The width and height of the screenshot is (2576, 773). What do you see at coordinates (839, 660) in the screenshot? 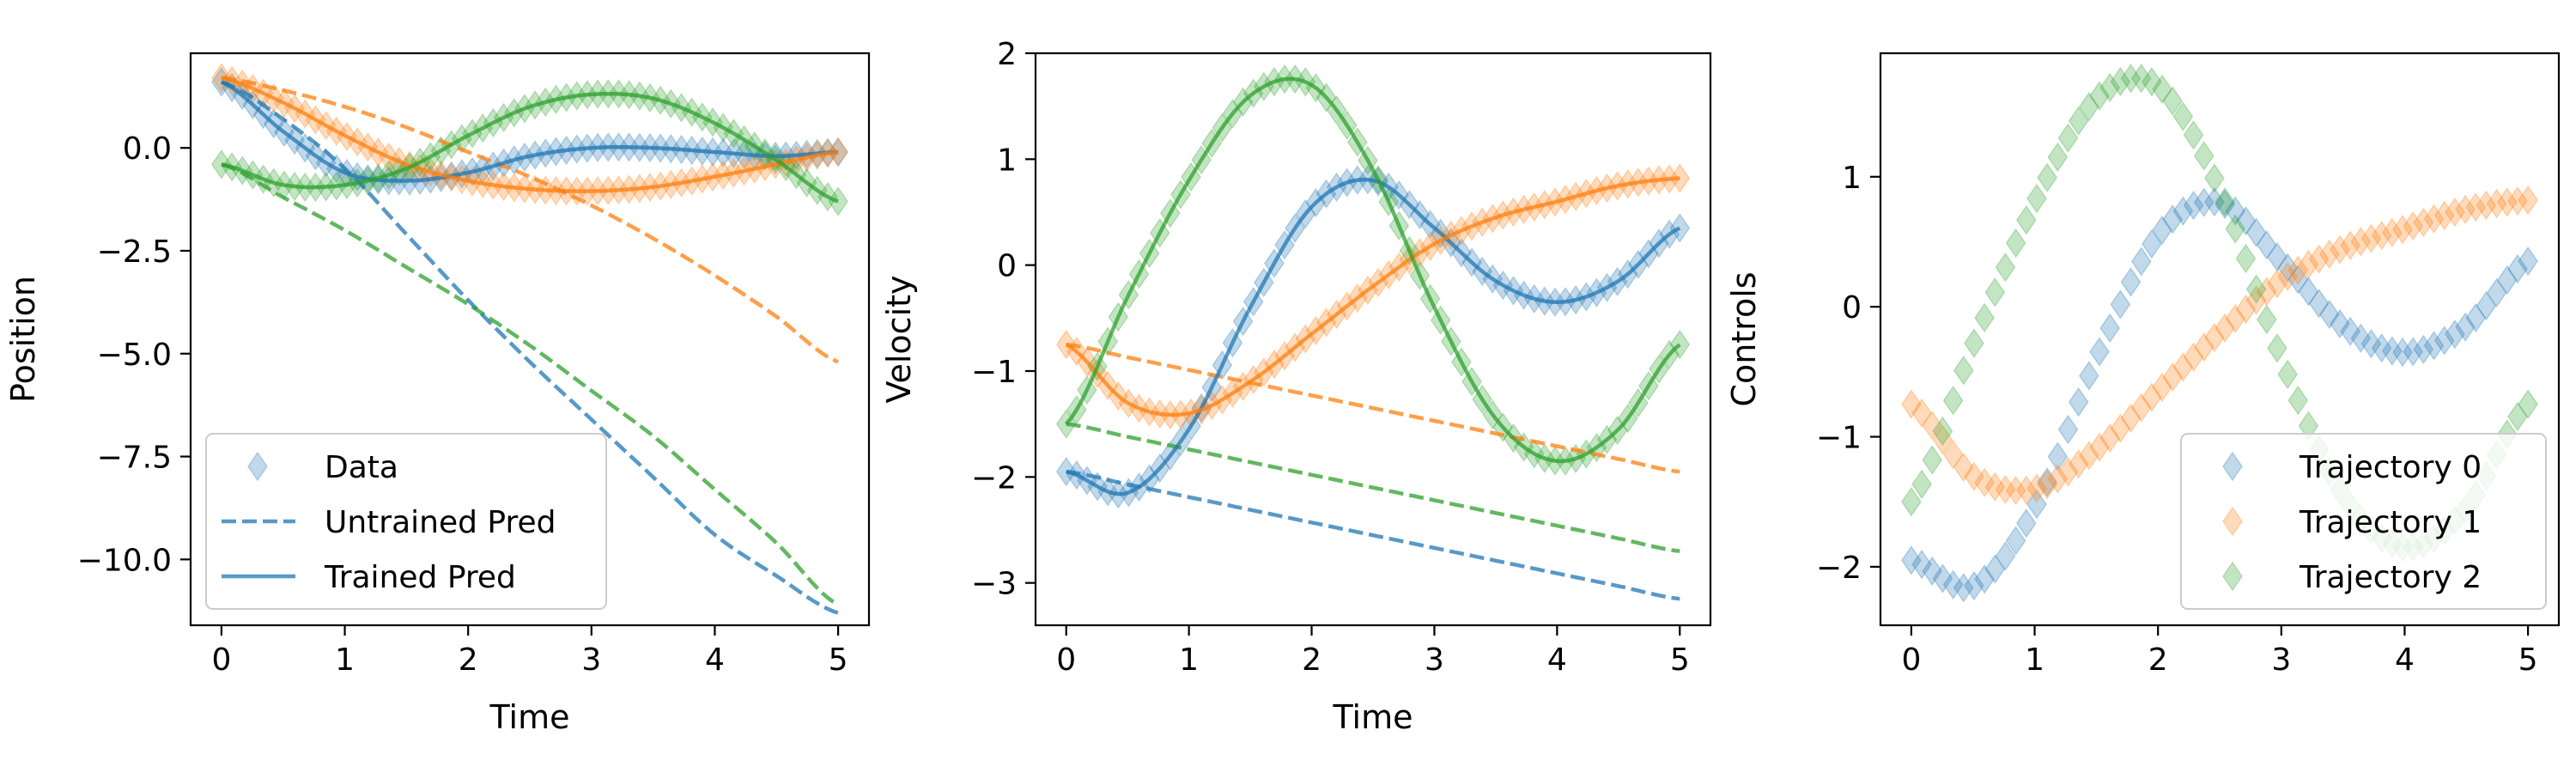
I see `position-x-tick-label: 5` at bounding box center [839, 660].